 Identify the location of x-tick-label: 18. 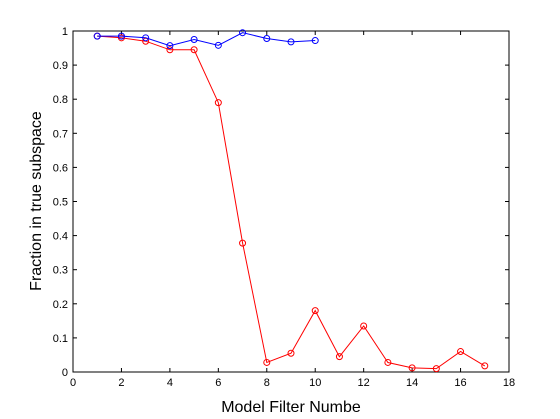
(509, 383).